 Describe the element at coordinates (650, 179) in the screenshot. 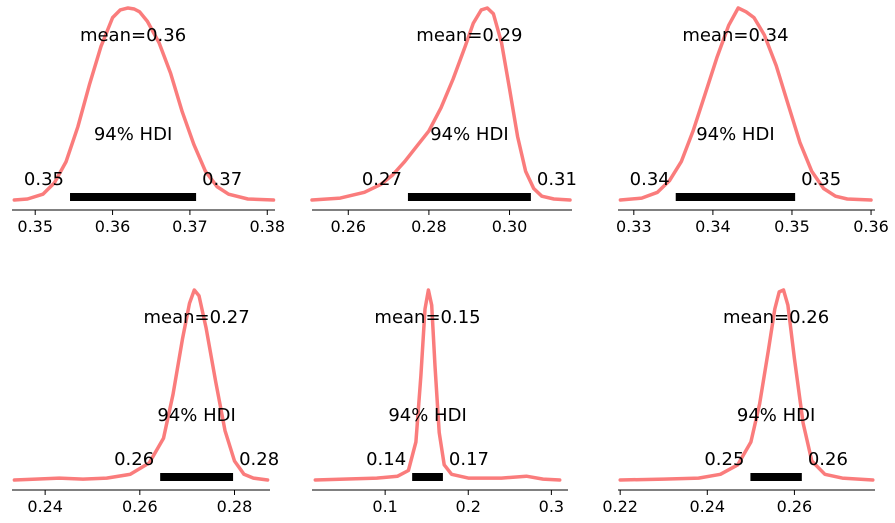

I see `hdi-low-label: 0.34` at that location.